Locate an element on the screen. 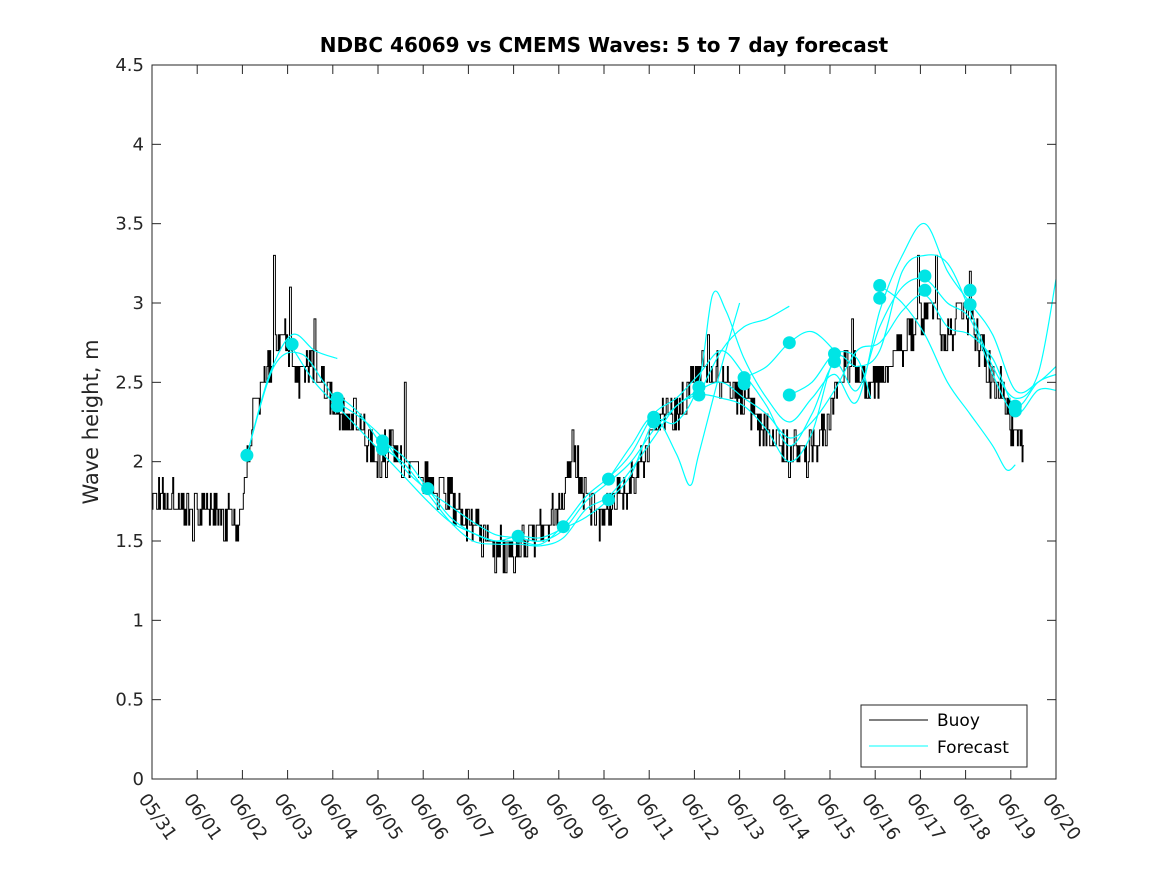 This screenshot has height=875, width=1167. legend-box is located at coordinates (944, 736).